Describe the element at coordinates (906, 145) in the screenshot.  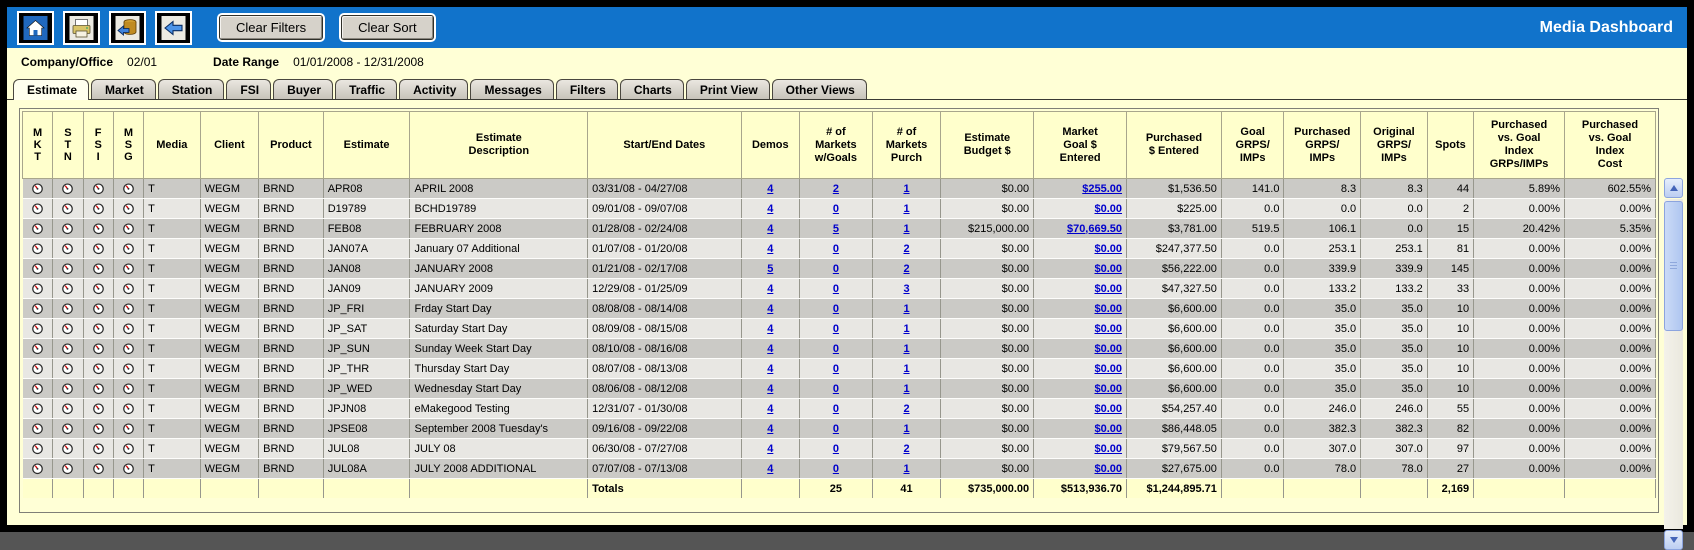
I see `column-header-purch: # of Markets Purch` at that location.